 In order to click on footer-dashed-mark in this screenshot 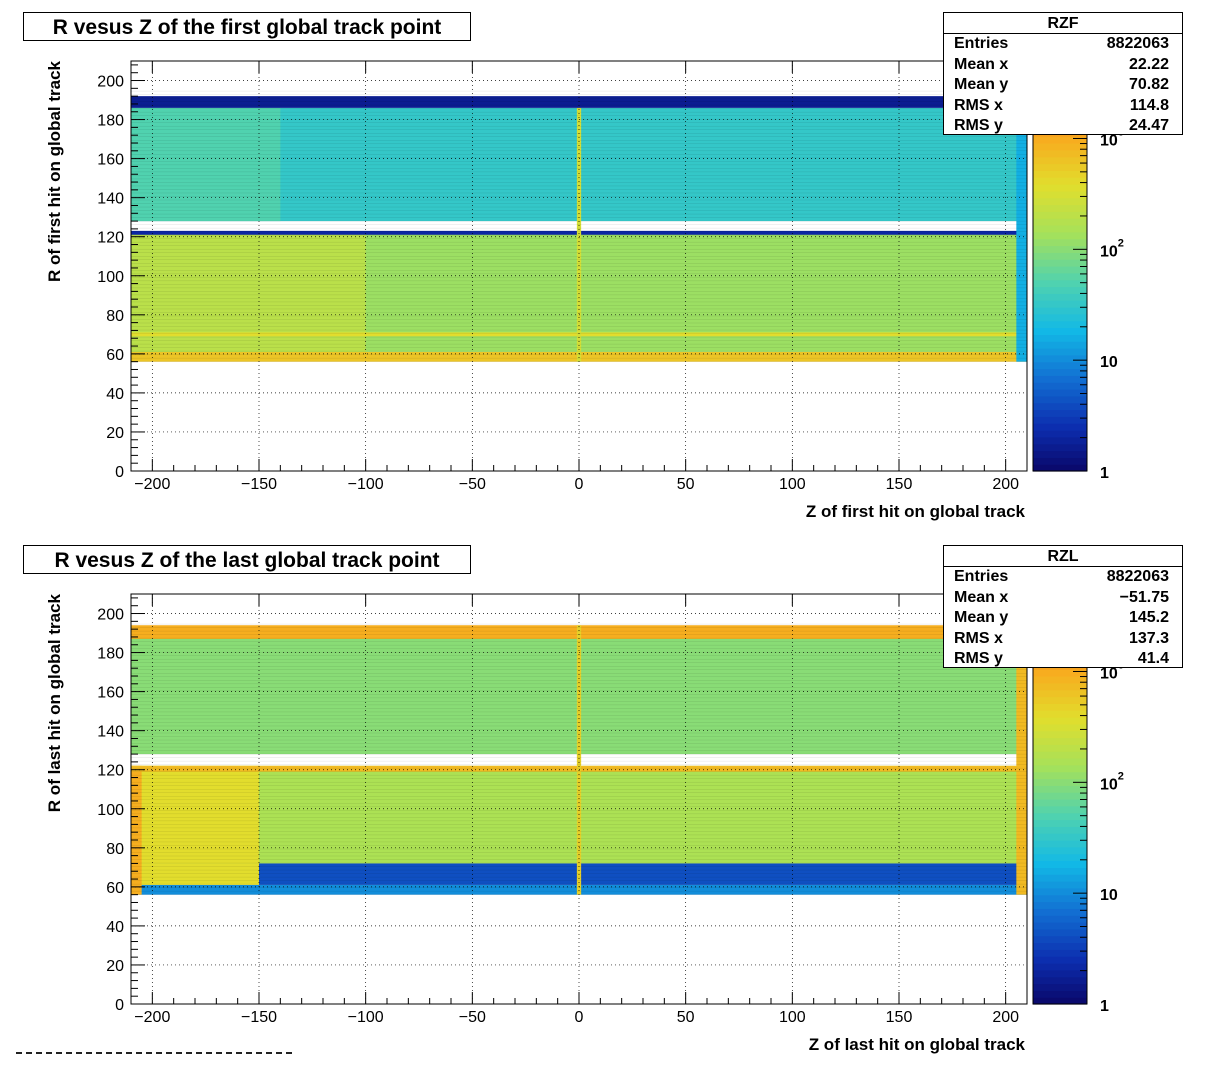, I will do `click(154, 1055)`.